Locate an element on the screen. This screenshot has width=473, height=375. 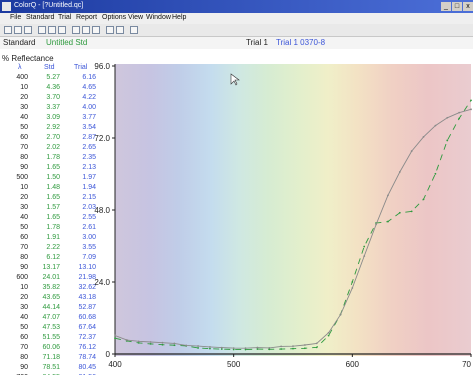
trial-value-cell: 2.87 is located at coordinates (89, 137).